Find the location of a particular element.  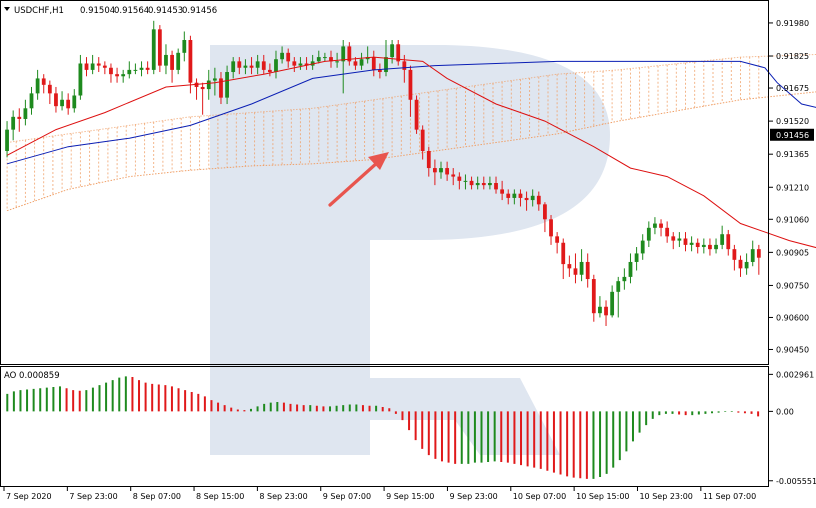

ao-tick-label: 0.002961 is located at coordinates (795, 374).